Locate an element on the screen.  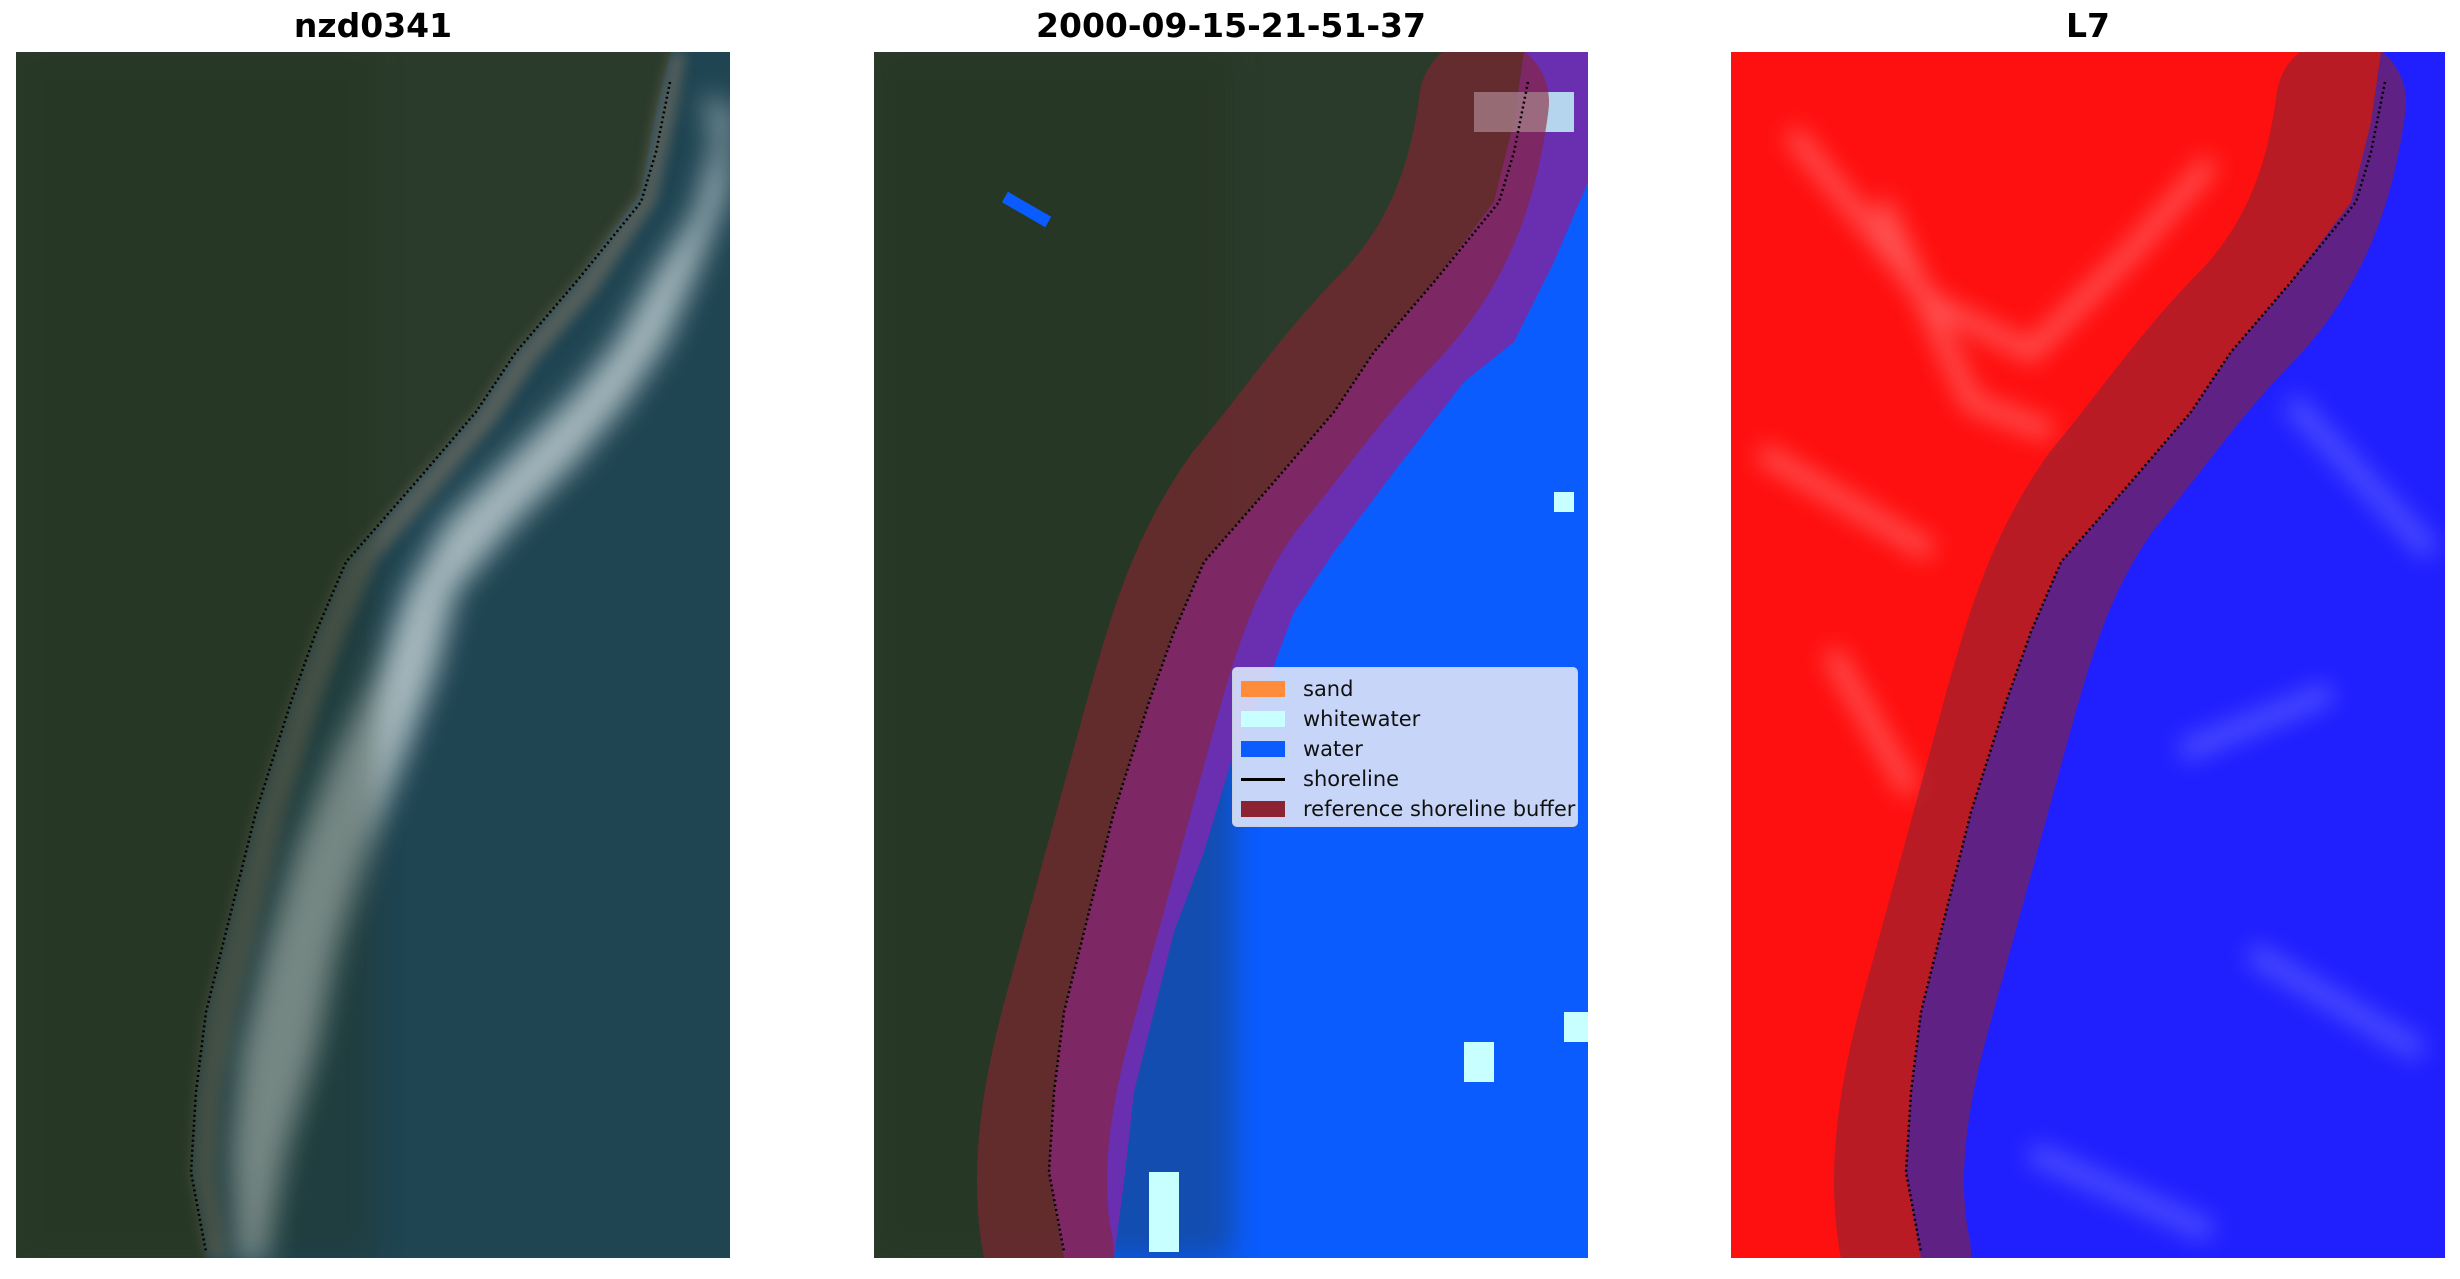
legend-swatch-whitewater is located at coordinates (1263, 719).